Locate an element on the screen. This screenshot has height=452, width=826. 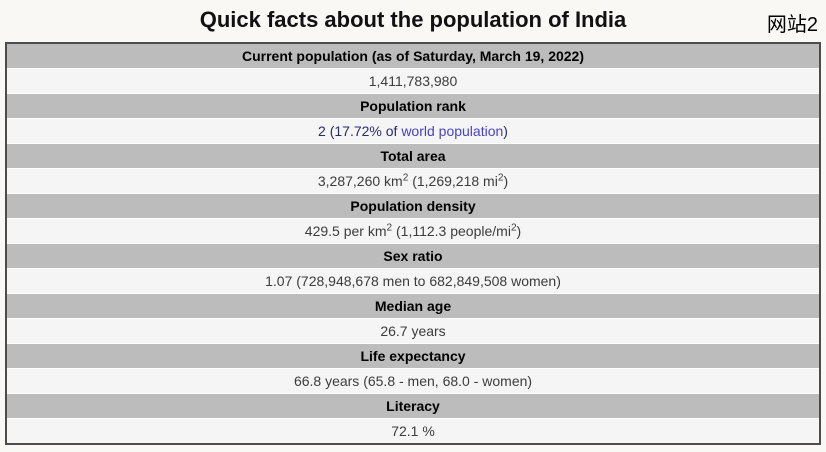
world-population-link: world population is located at coordinates (452, 131).